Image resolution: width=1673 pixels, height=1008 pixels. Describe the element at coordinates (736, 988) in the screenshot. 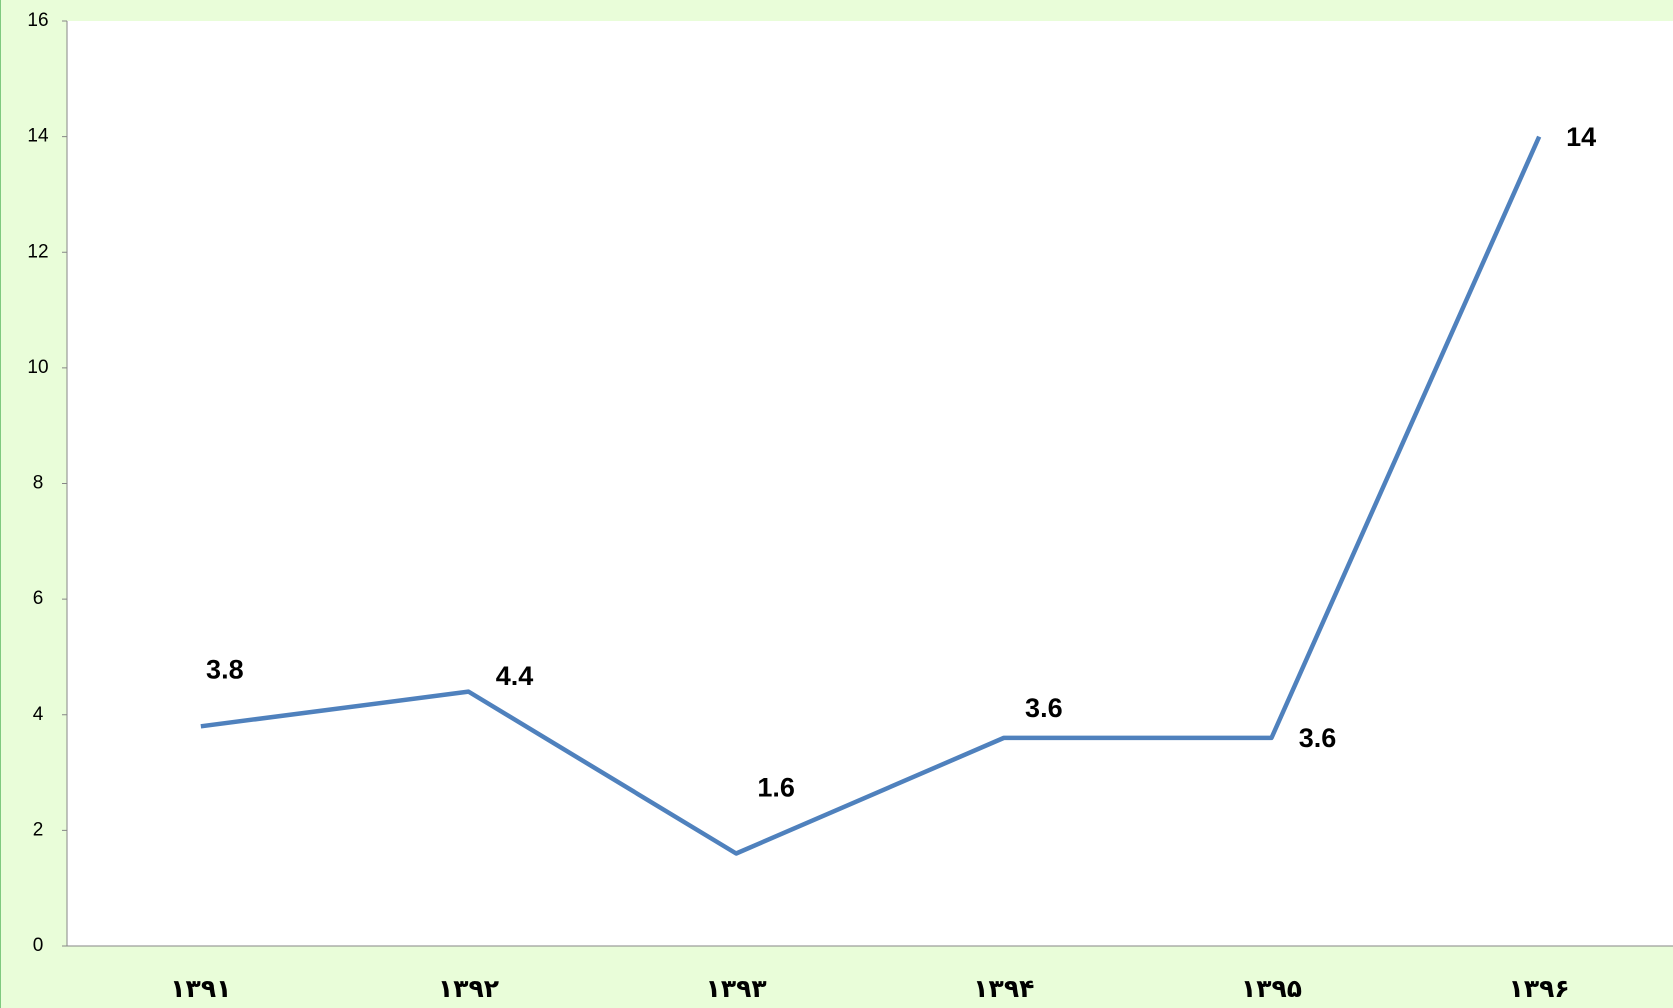

I see `x-tick-label: ۱۳۹۳` at that location.